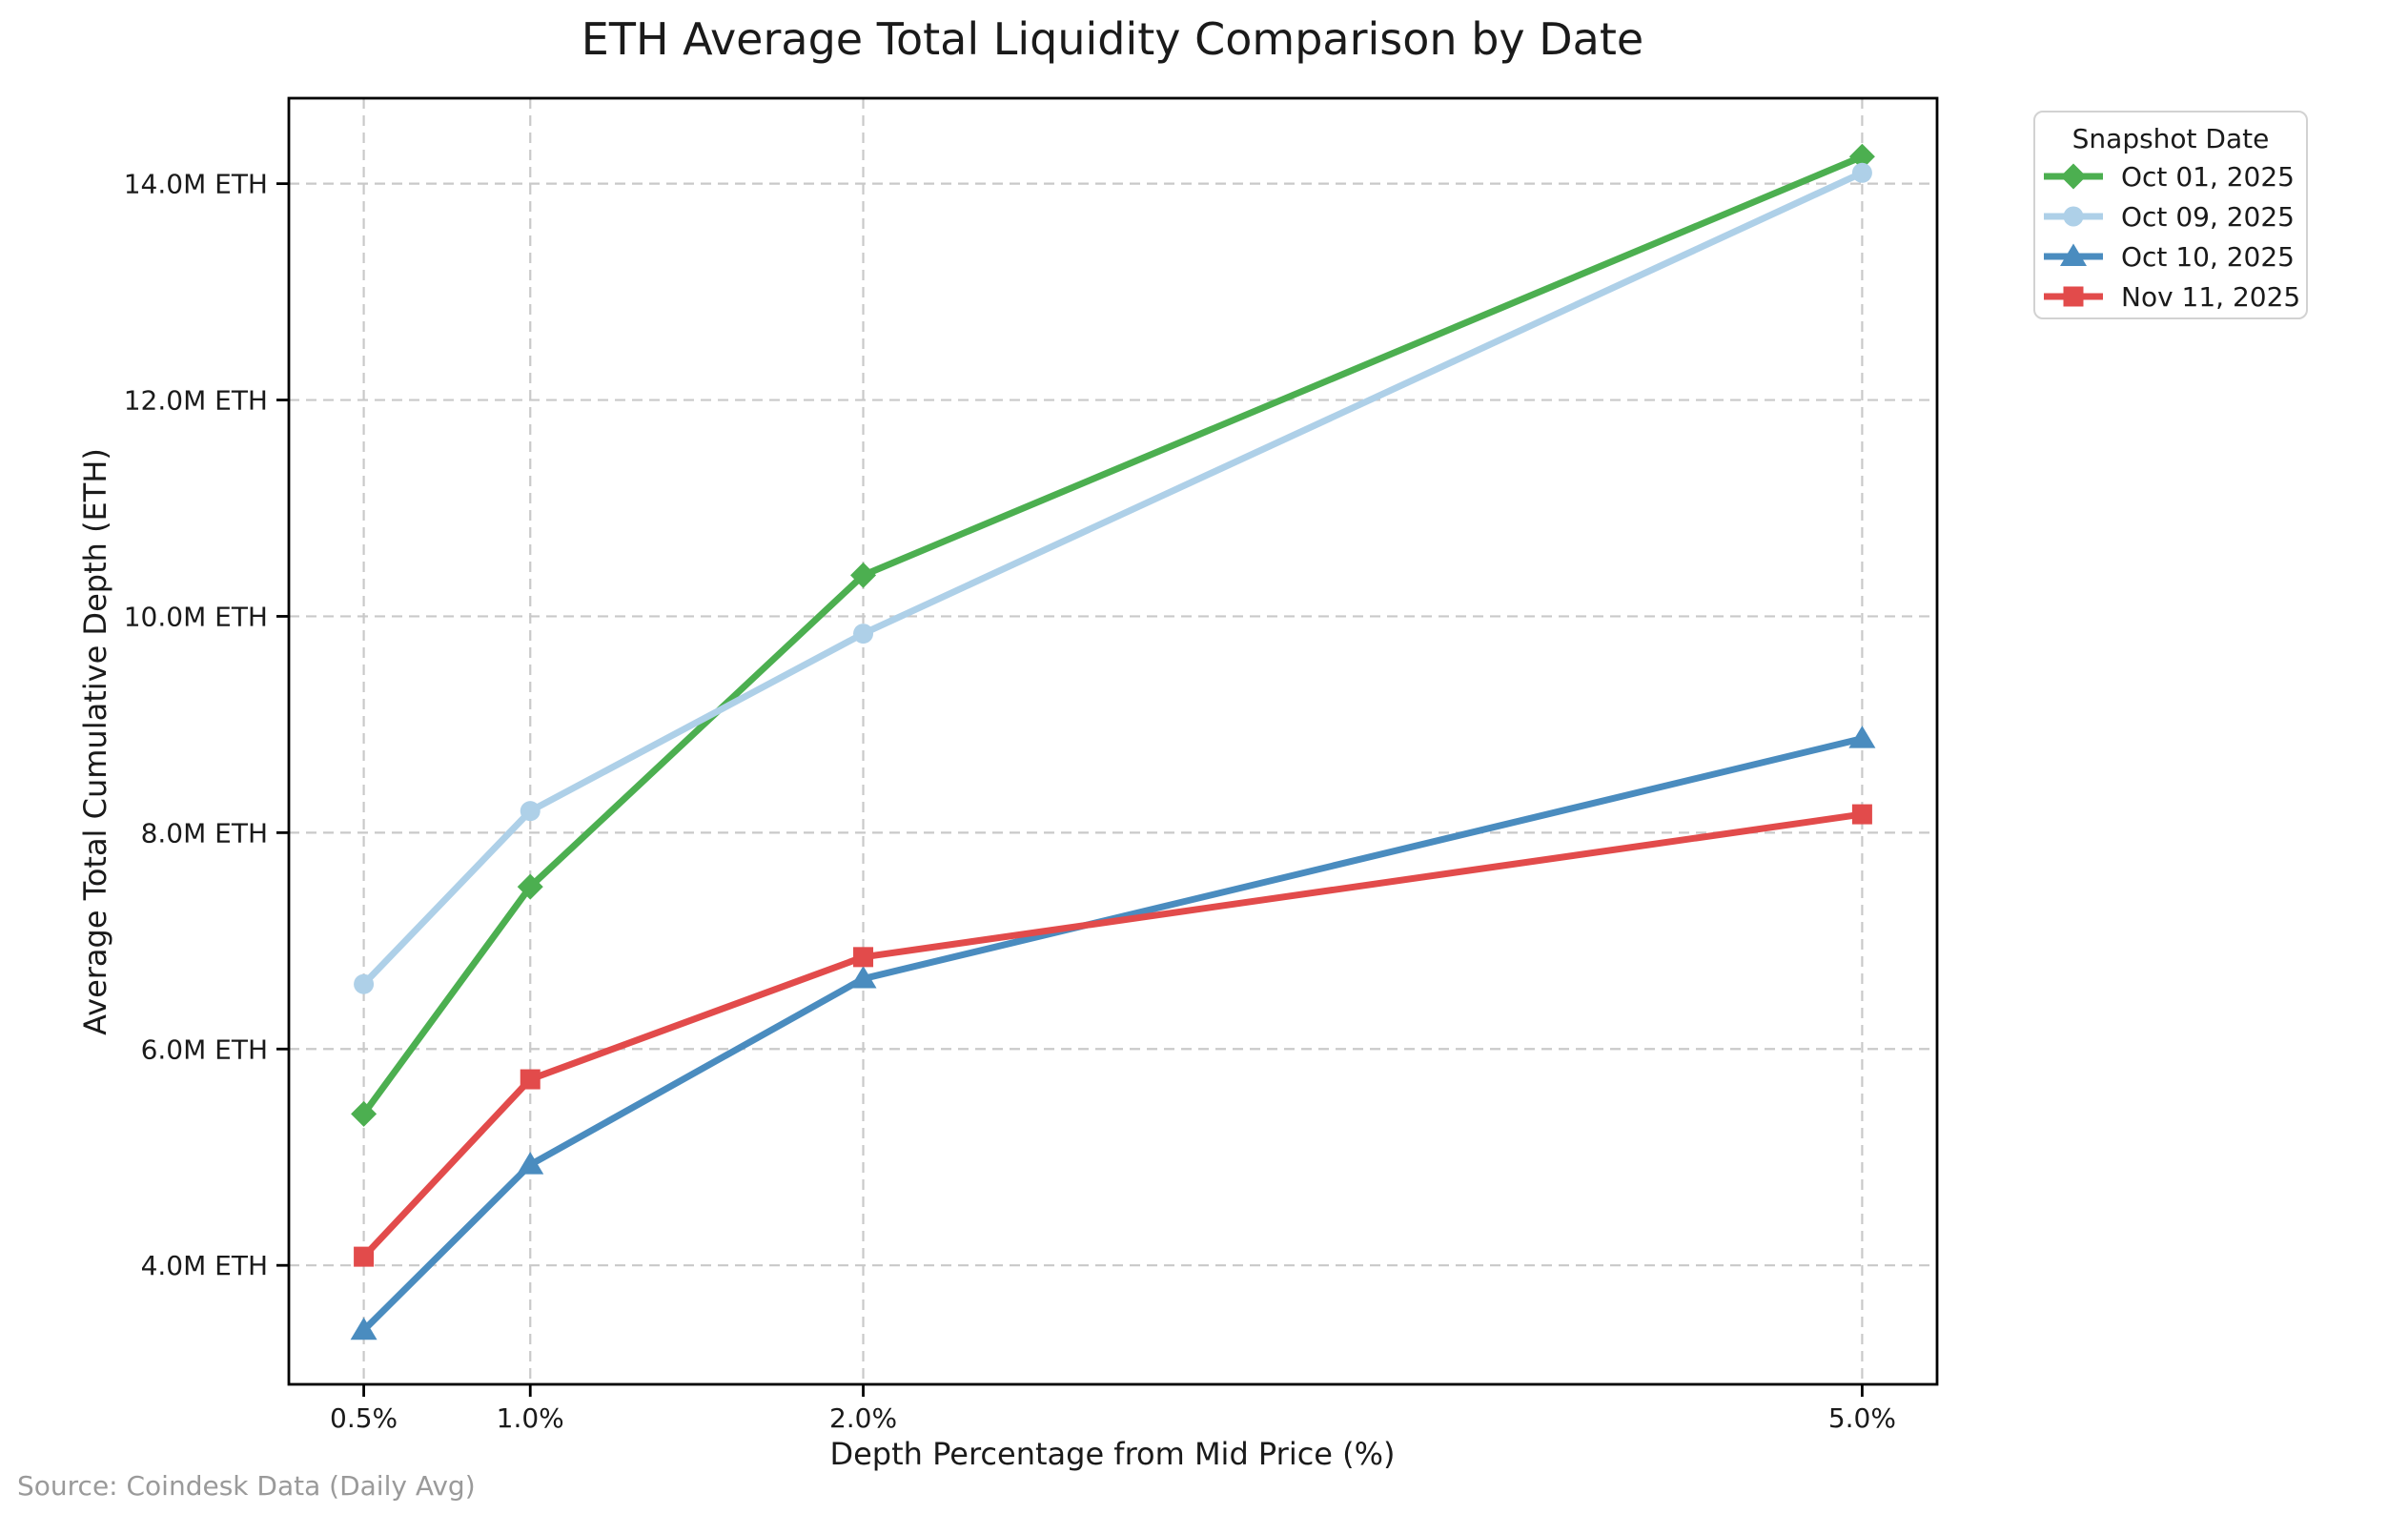  What do you see at coordinates (196, 616) in the screenshot?
I see `y-tick-label: 10.0M ETH` at bounding box center [196, 616].